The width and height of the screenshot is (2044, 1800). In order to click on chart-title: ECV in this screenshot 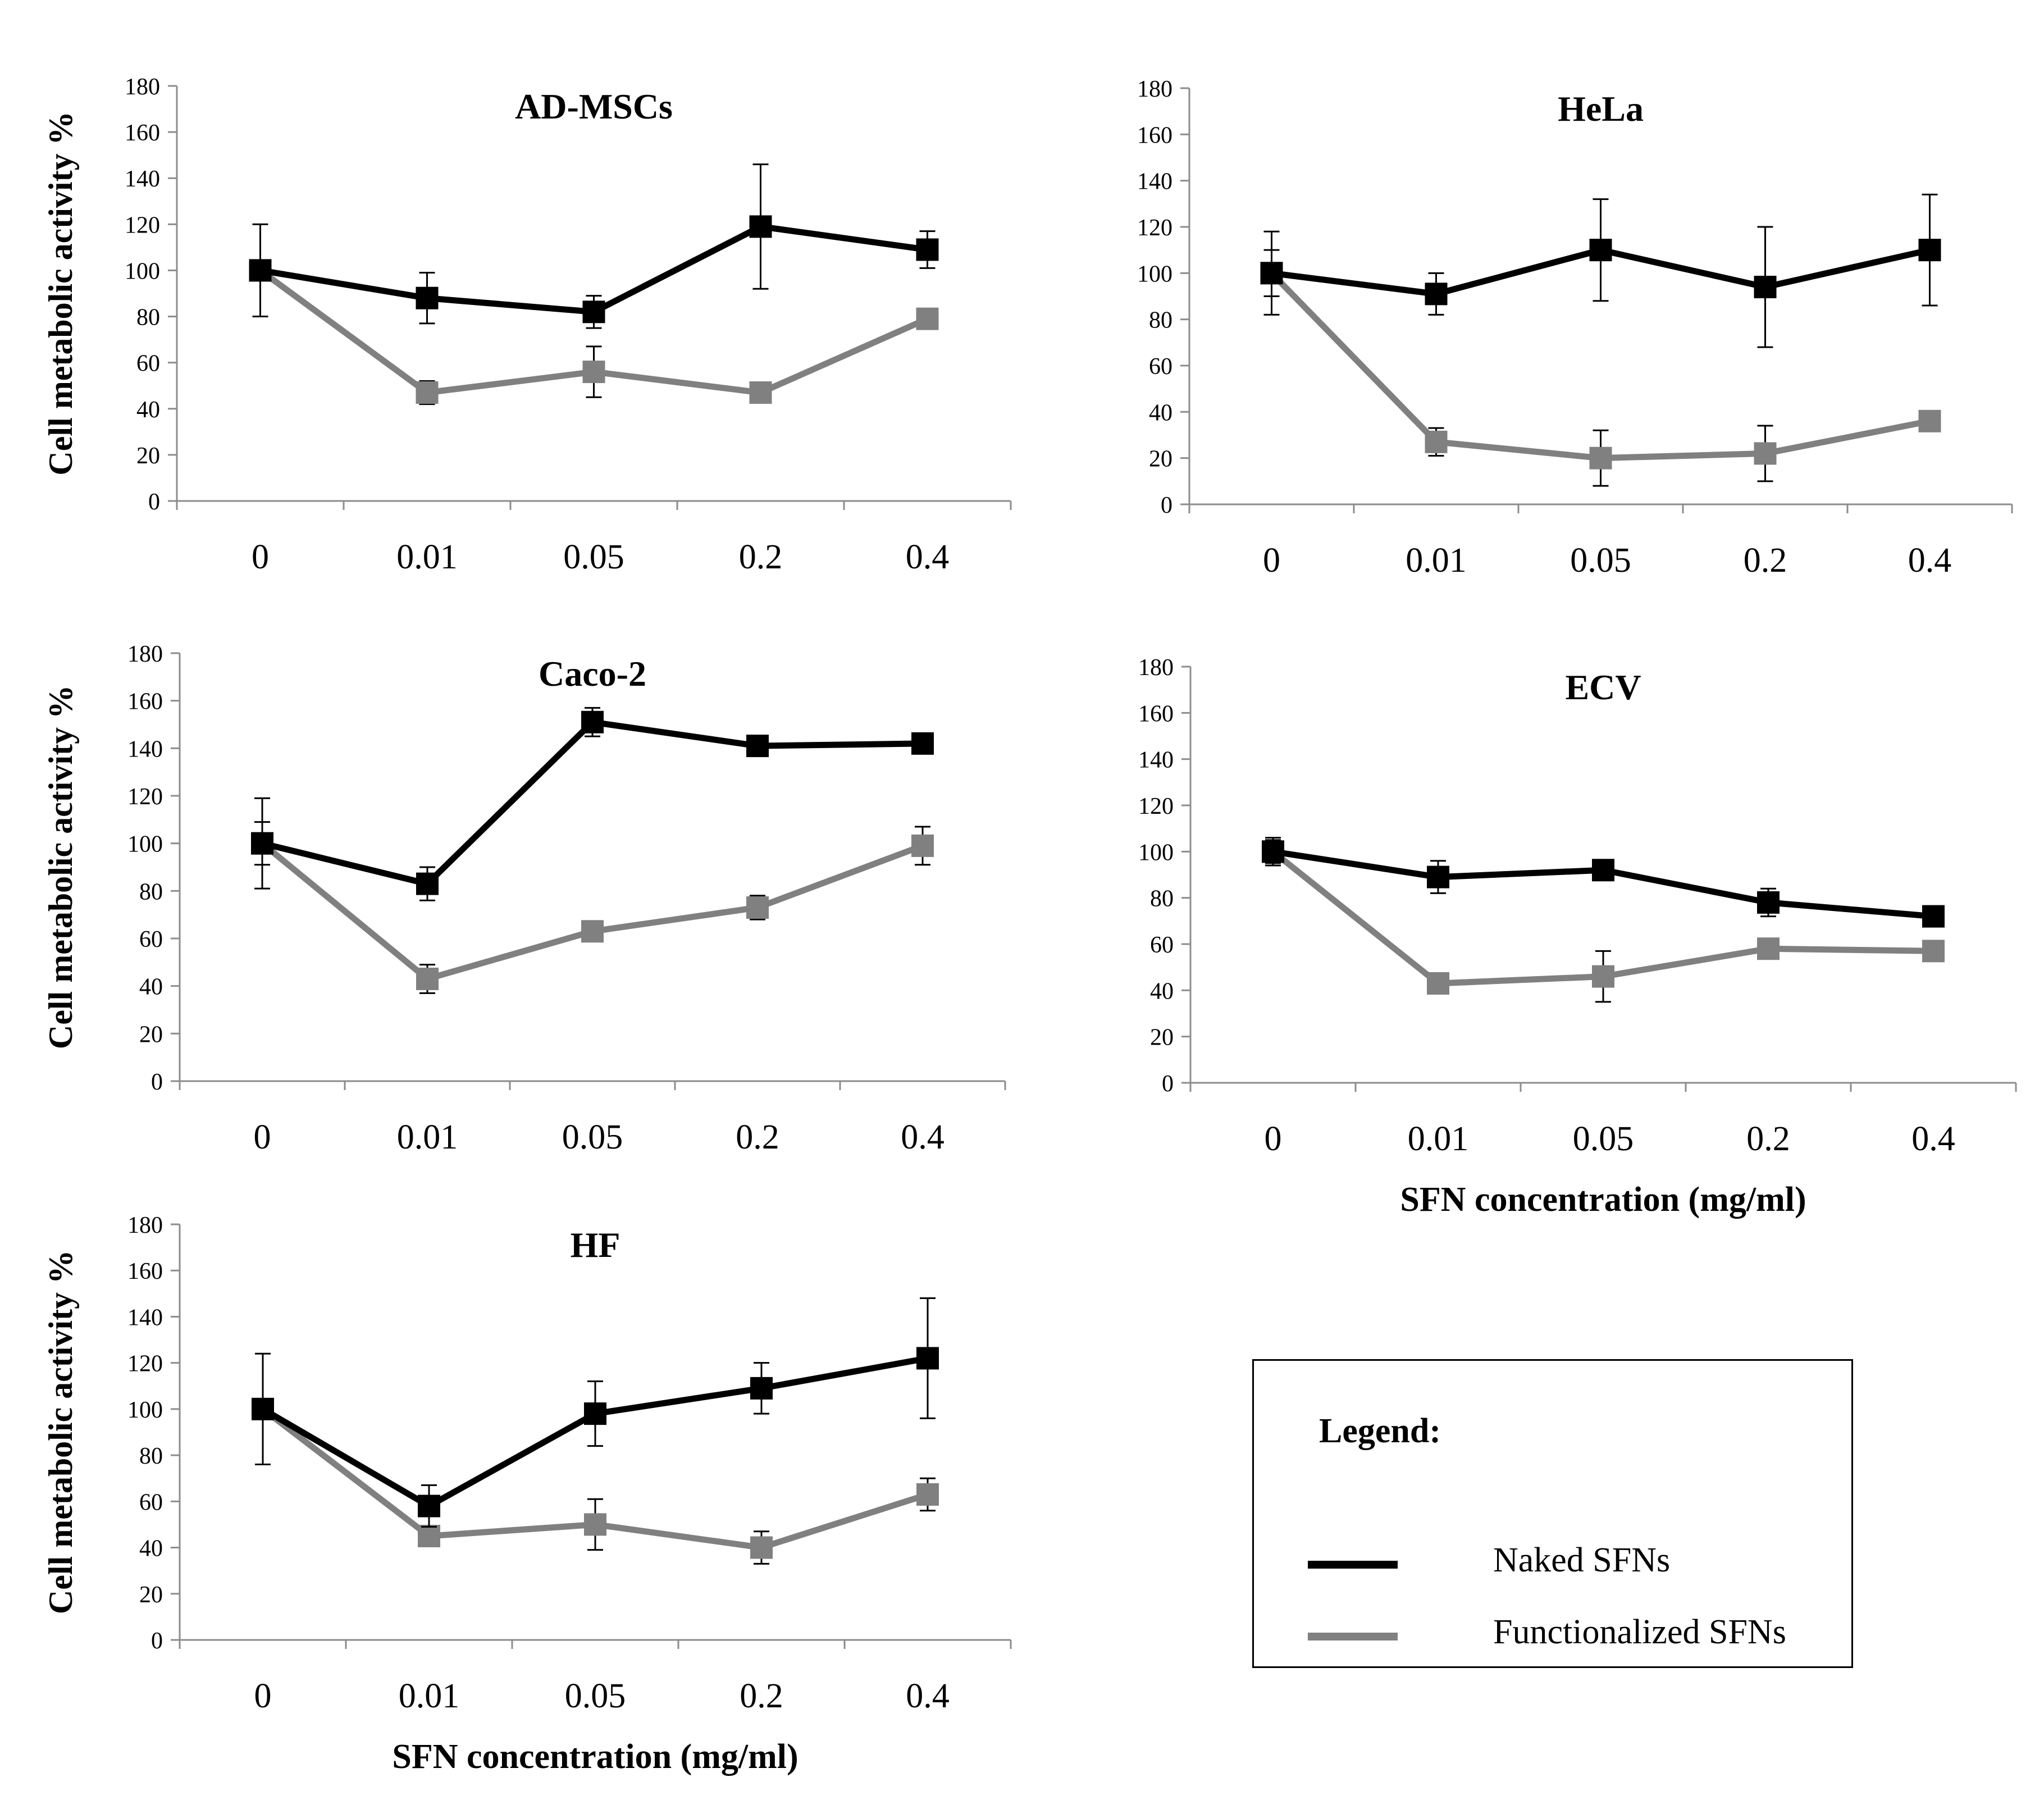, I will do `click(1603, 687)`.